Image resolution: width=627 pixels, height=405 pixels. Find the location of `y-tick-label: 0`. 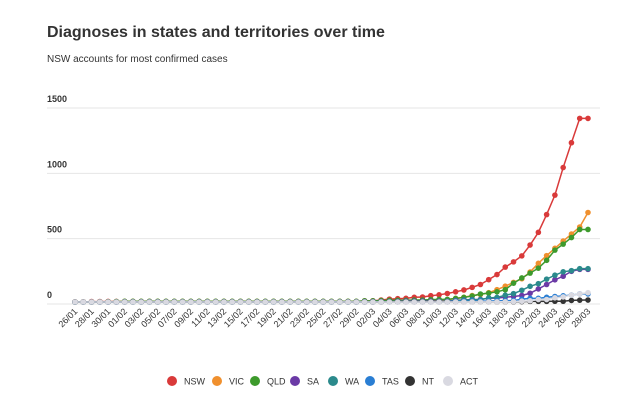

y-tick-label: 0 is located at coordinates (49, 295).